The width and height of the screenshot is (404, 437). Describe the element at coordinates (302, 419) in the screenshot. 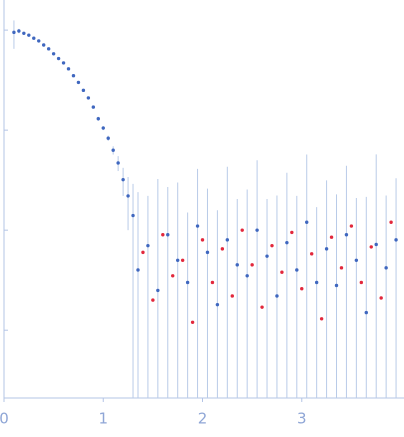

I see `x-tick-label: 3` at that location.